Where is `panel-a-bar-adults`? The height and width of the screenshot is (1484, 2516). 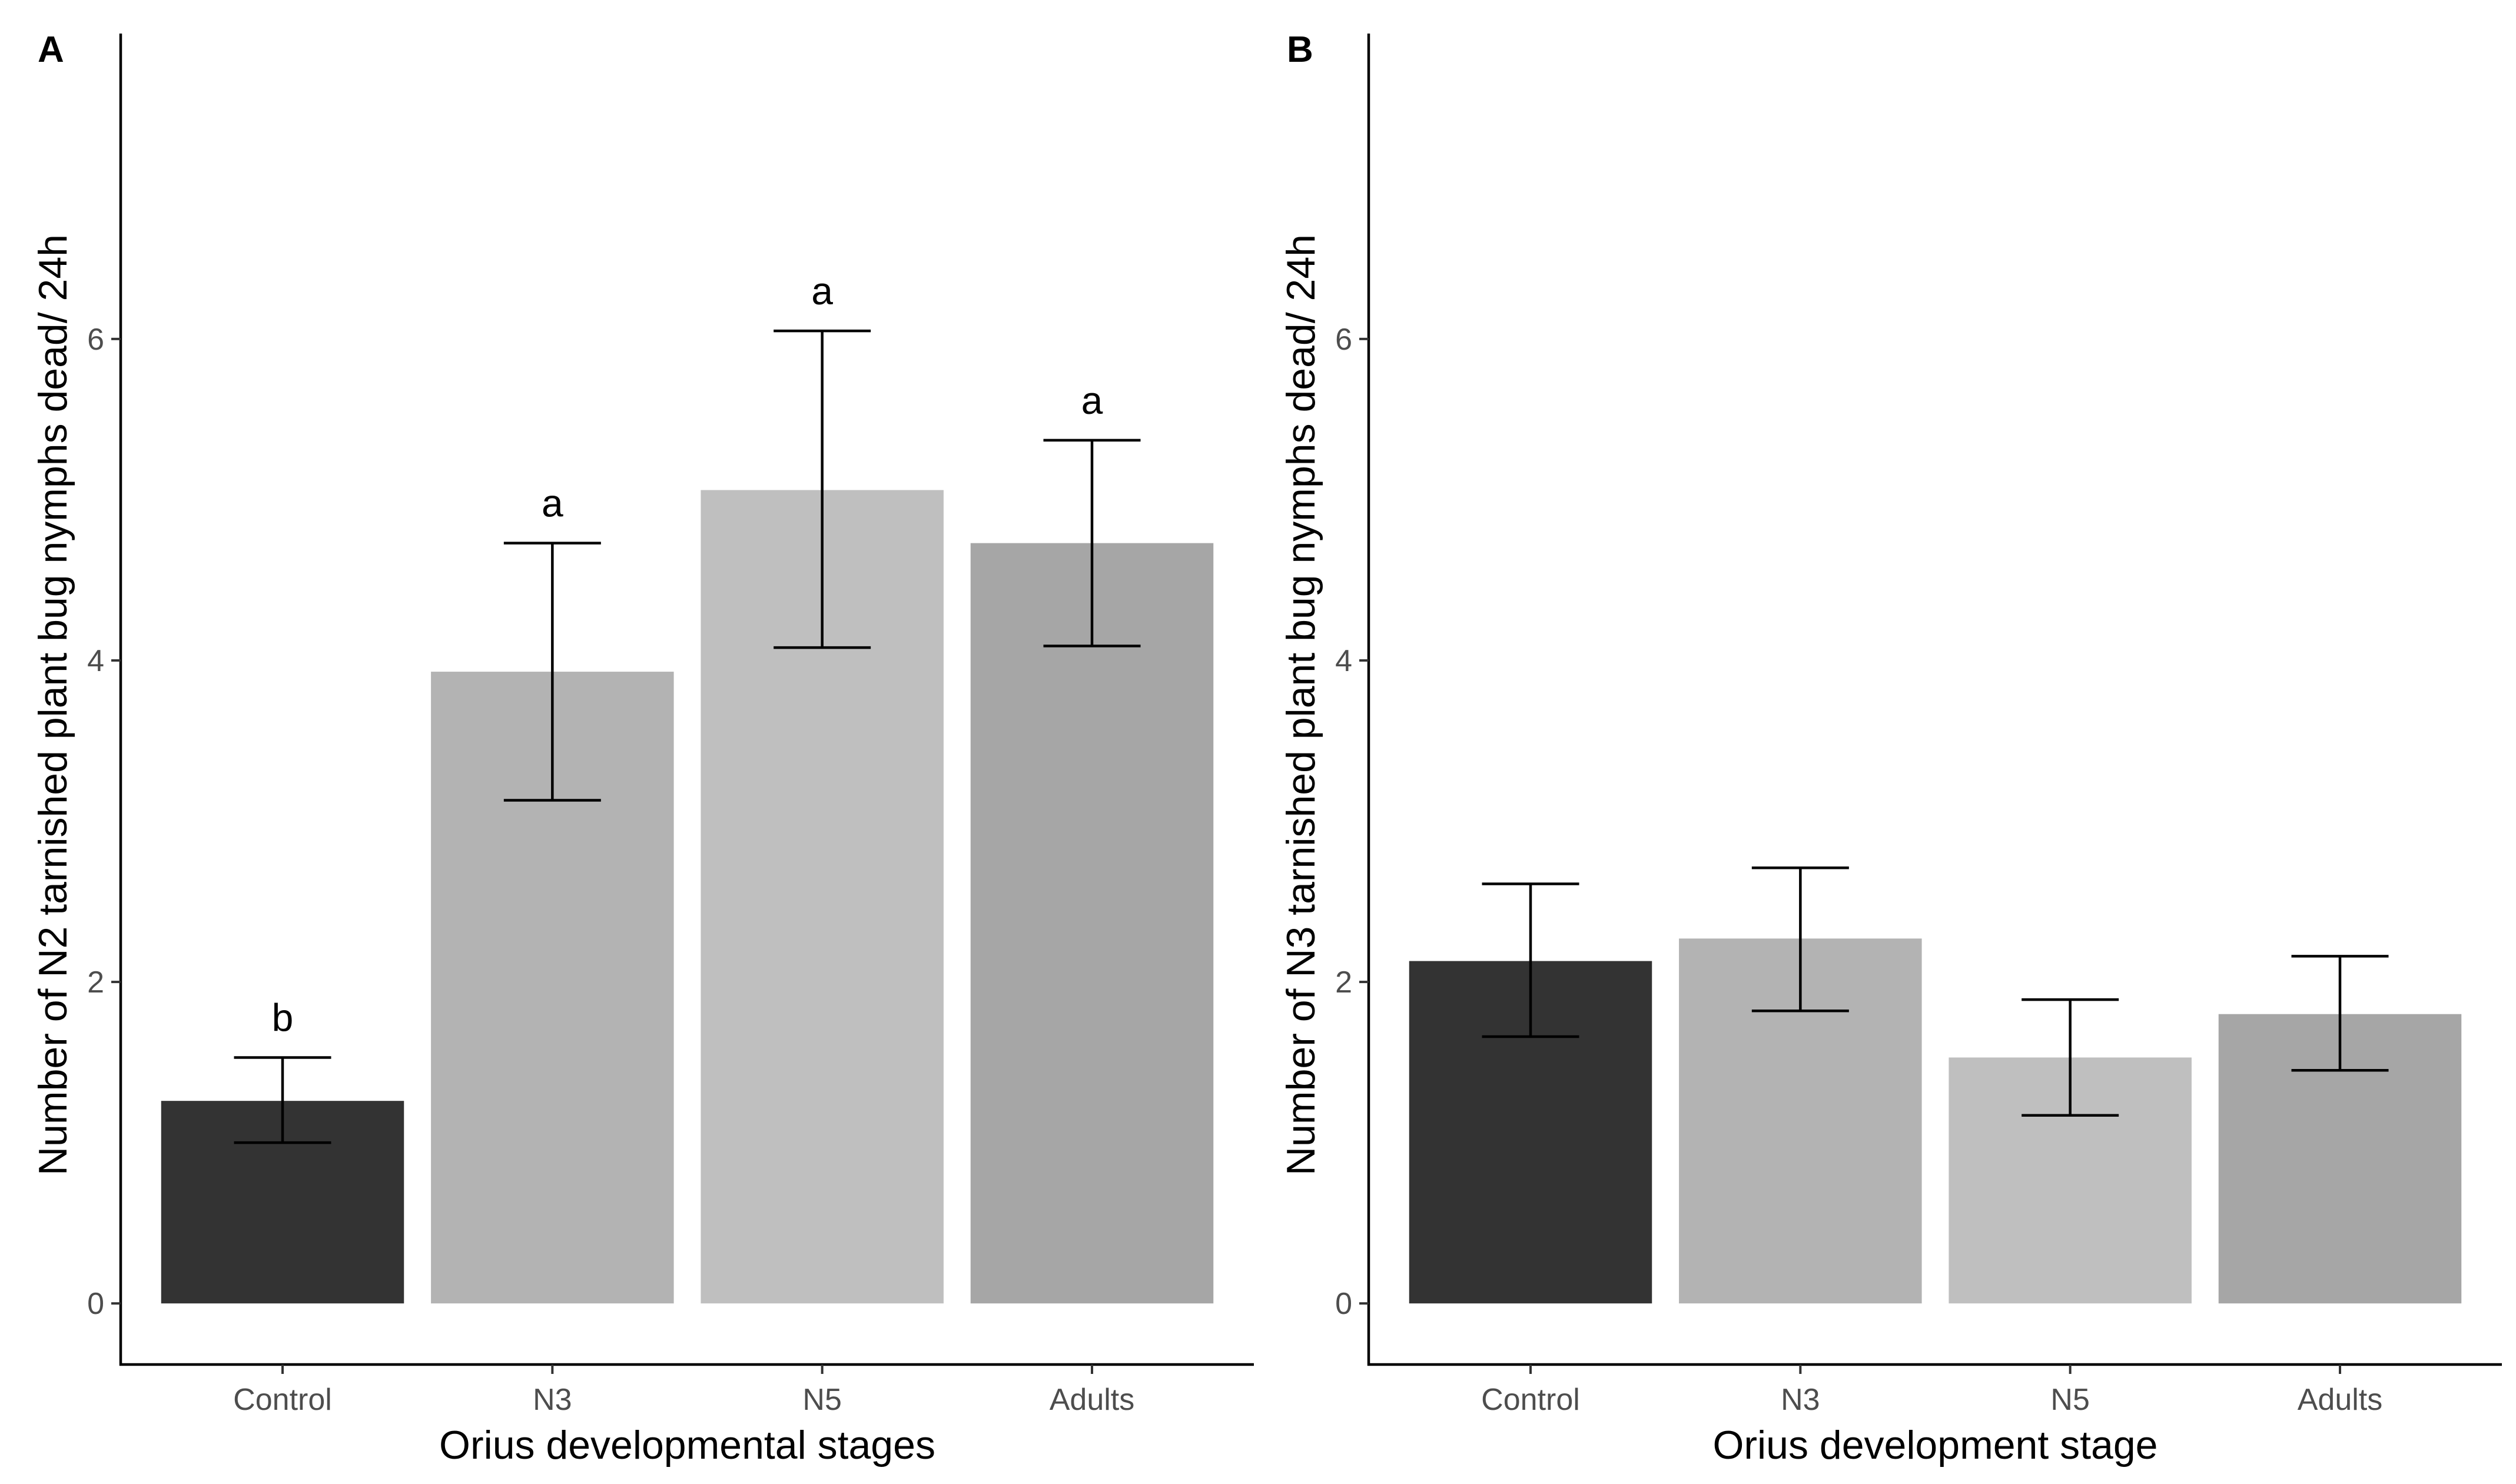 panel-a-bar-adults is located at coordinates (1092, 923).